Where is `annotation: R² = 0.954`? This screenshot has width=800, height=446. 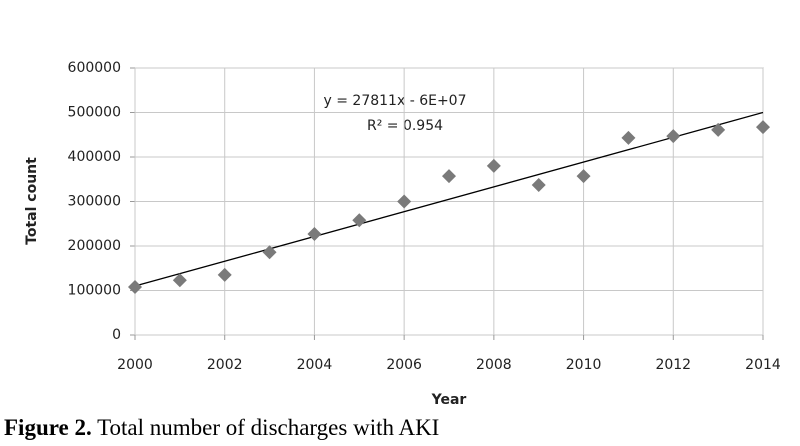
annotation: R² = 0.954 is located at coordinates (405, 126).